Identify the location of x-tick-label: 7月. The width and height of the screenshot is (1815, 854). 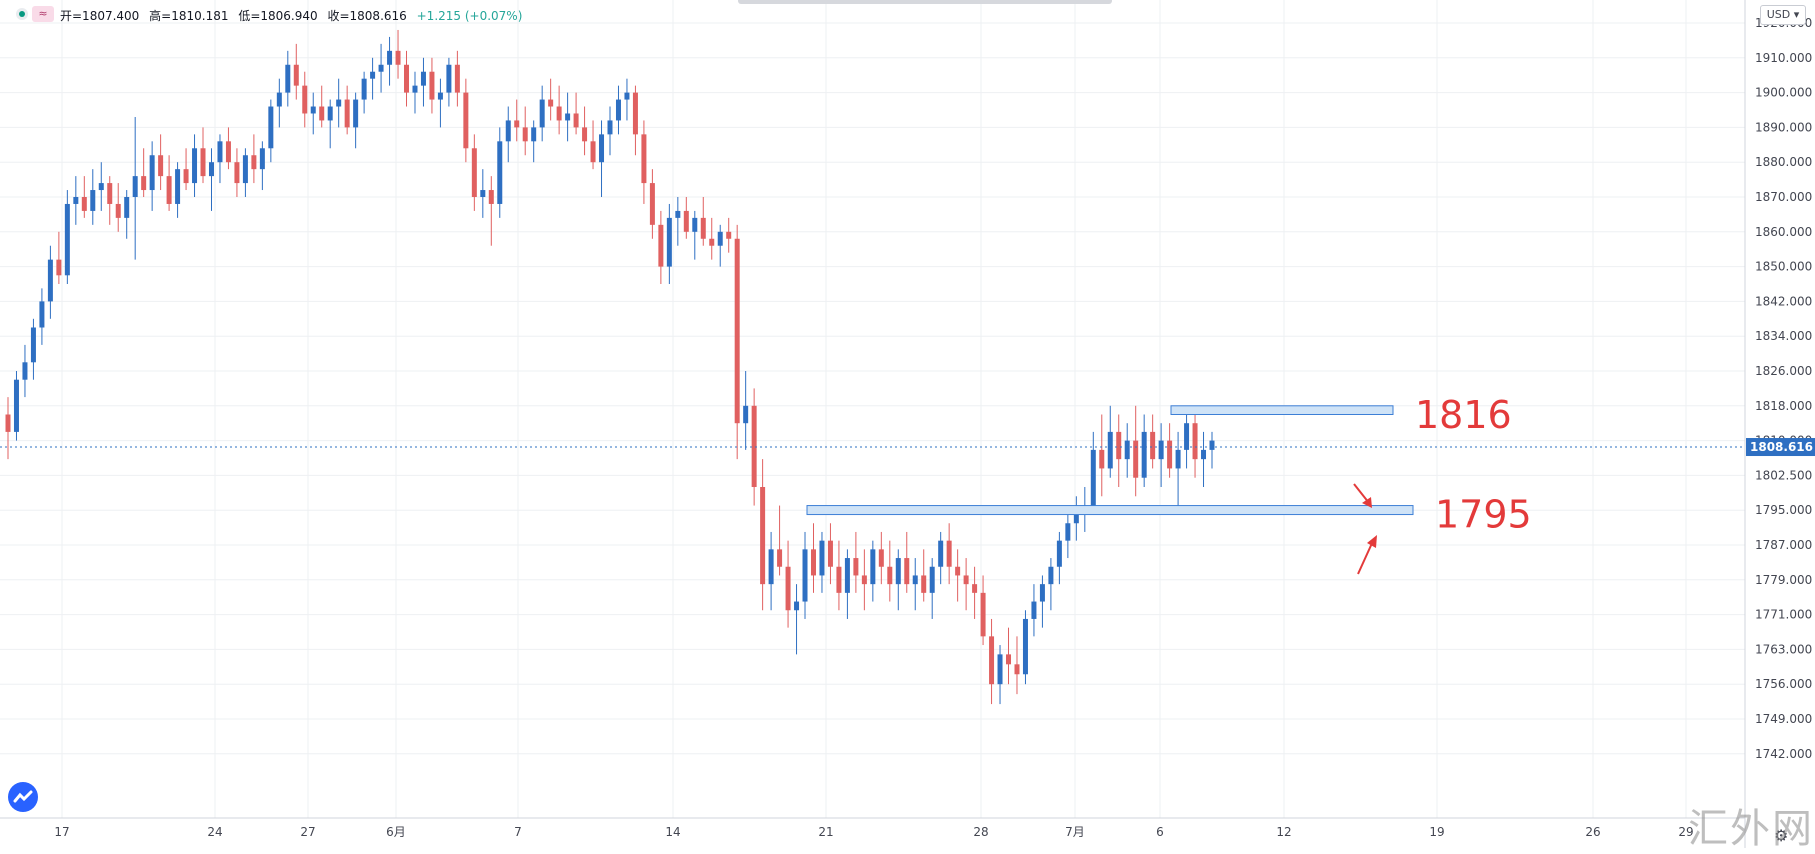
(1075, 832).